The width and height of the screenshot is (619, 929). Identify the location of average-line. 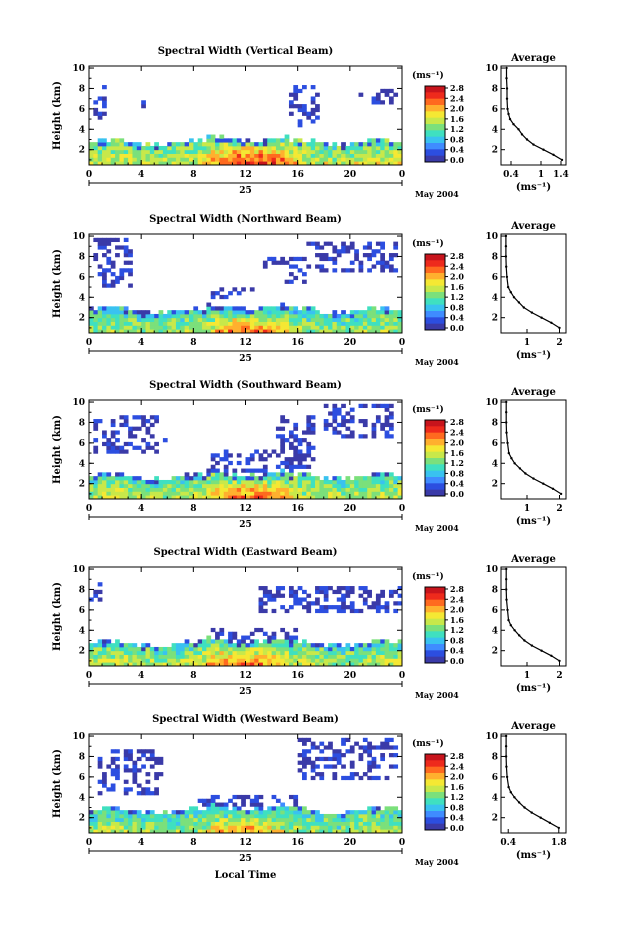
(532, 615).